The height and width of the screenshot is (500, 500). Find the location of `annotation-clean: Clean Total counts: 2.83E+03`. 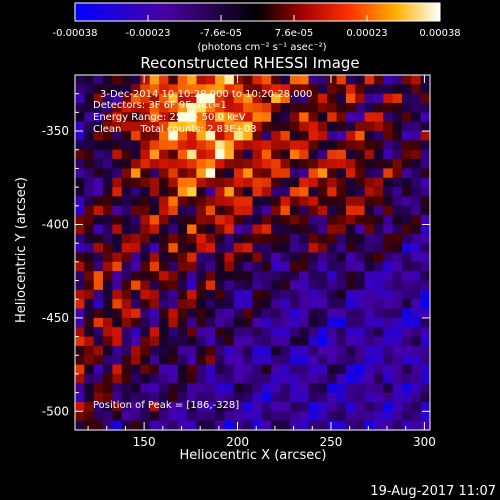

annotation-clean: Clean Total counts: 2.83E+03 is located at coordinates (175, 129).